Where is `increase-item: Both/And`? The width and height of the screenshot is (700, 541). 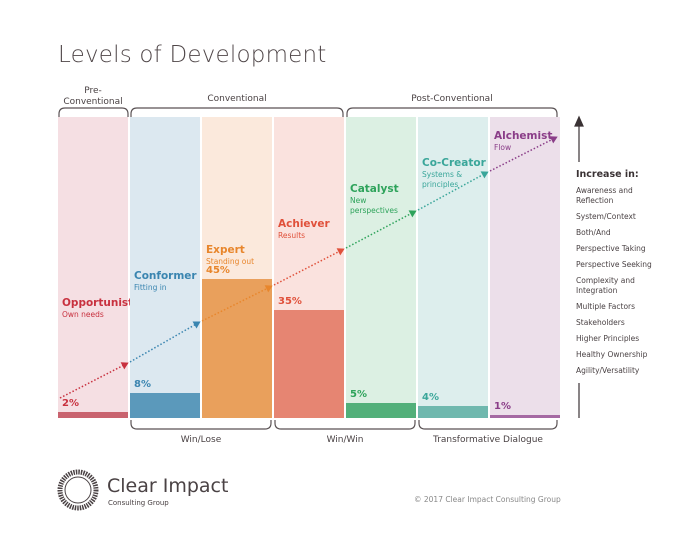 increase-item: Both/And is located at coordinates (593, 232).